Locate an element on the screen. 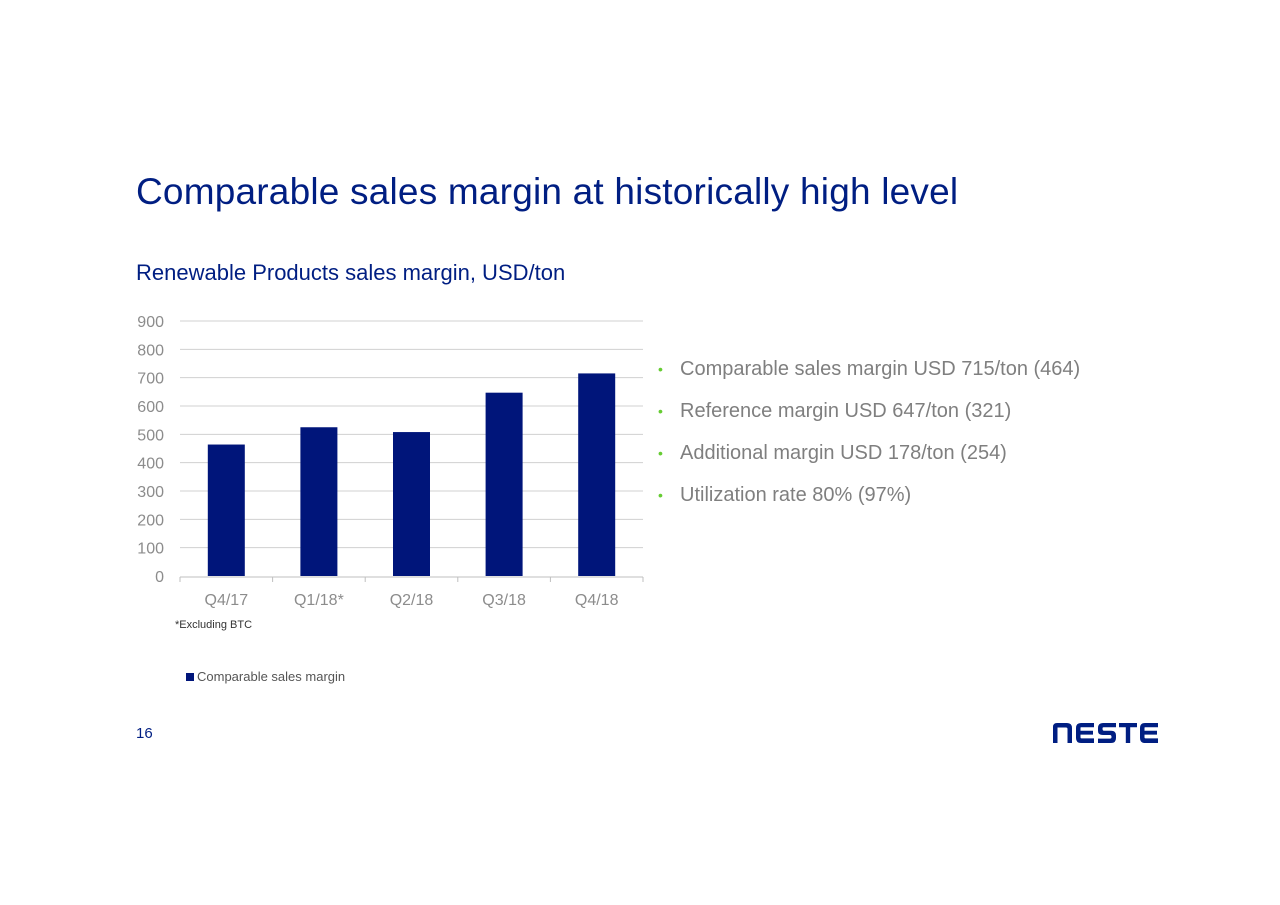 The image size is (1280, 905). bullet-item: • Additional margin USD 178/ton (254) is located at coordinates (869, 453).